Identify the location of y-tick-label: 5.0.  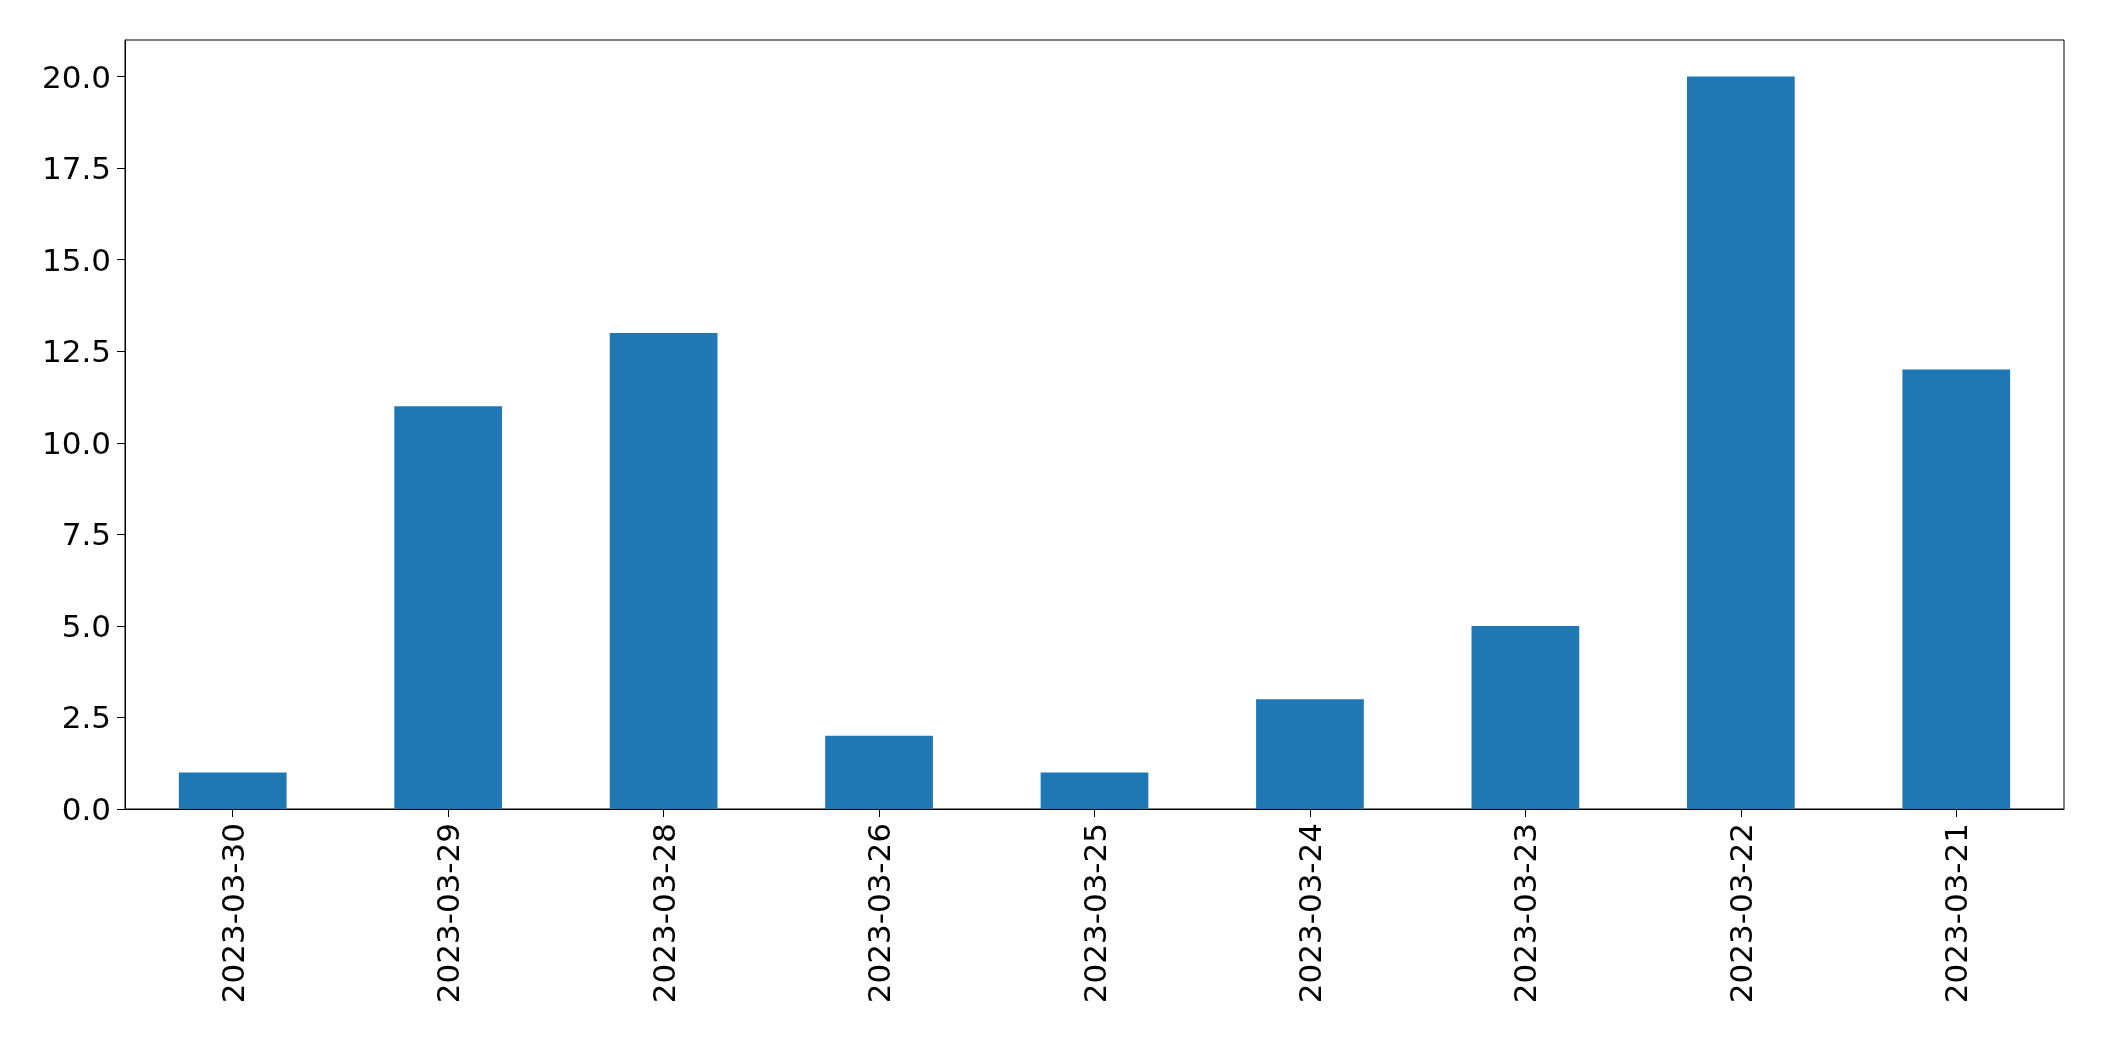
(86, 625).